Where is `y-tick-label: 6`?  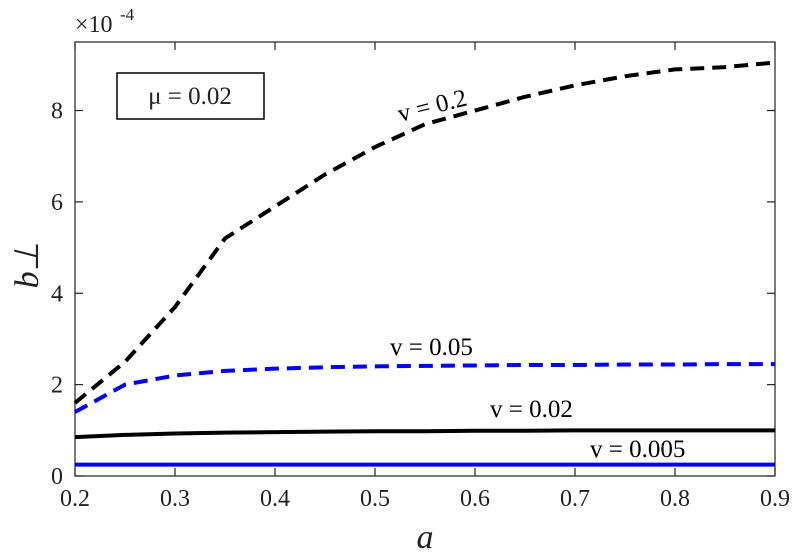 y-tick-label: 6 is located at coordinates (57, 203).